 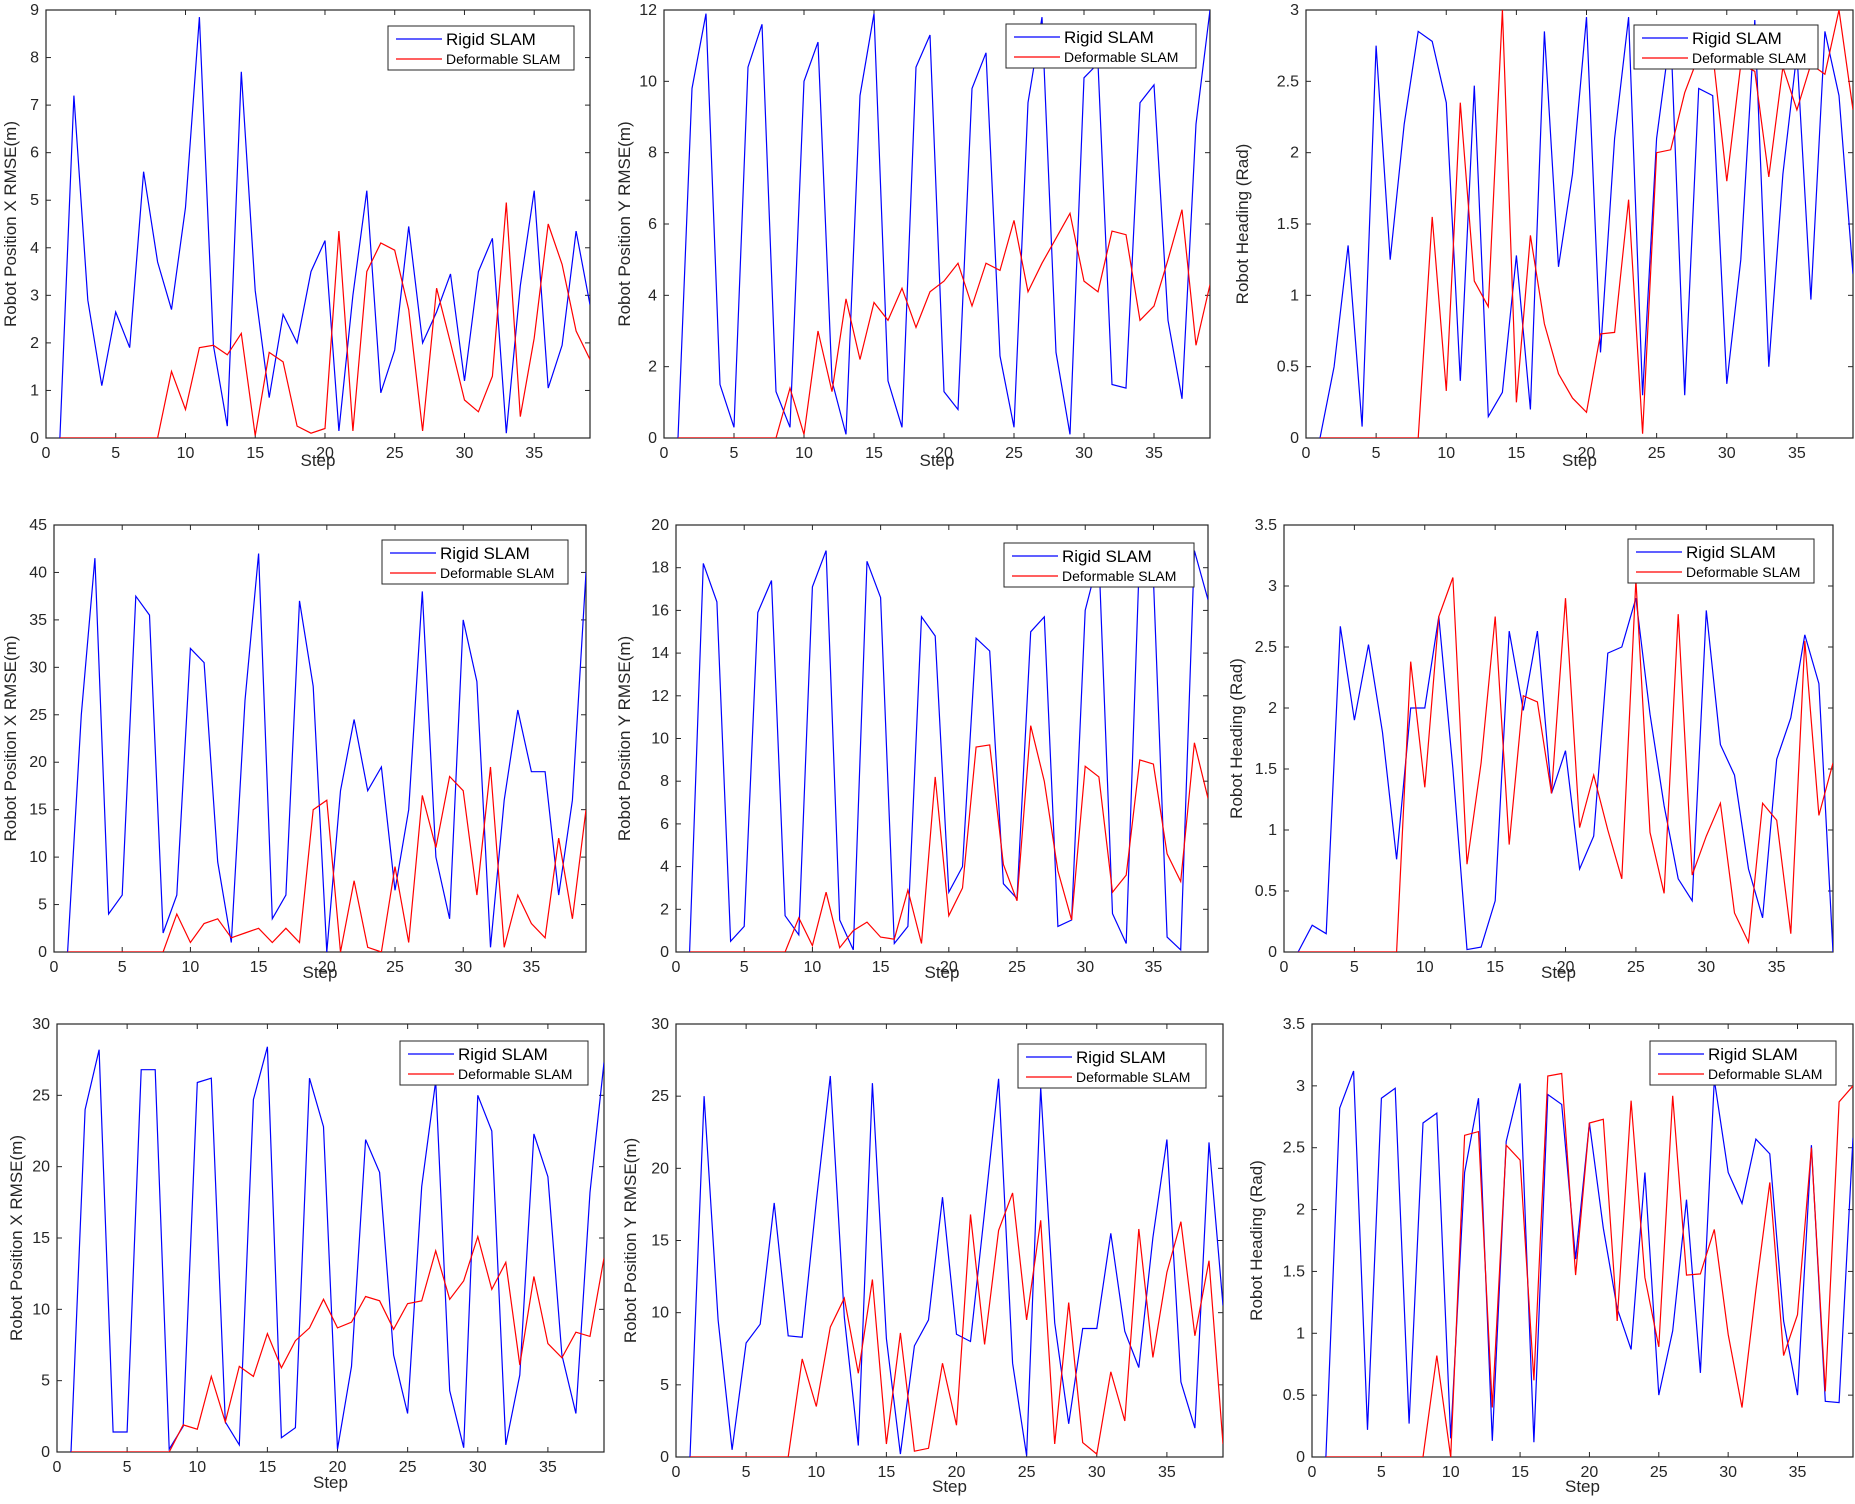 What do you see at coordinates (38, 572) in the screenshot?
I see `y-tick-label: 40` at bounding box center [38, 572].